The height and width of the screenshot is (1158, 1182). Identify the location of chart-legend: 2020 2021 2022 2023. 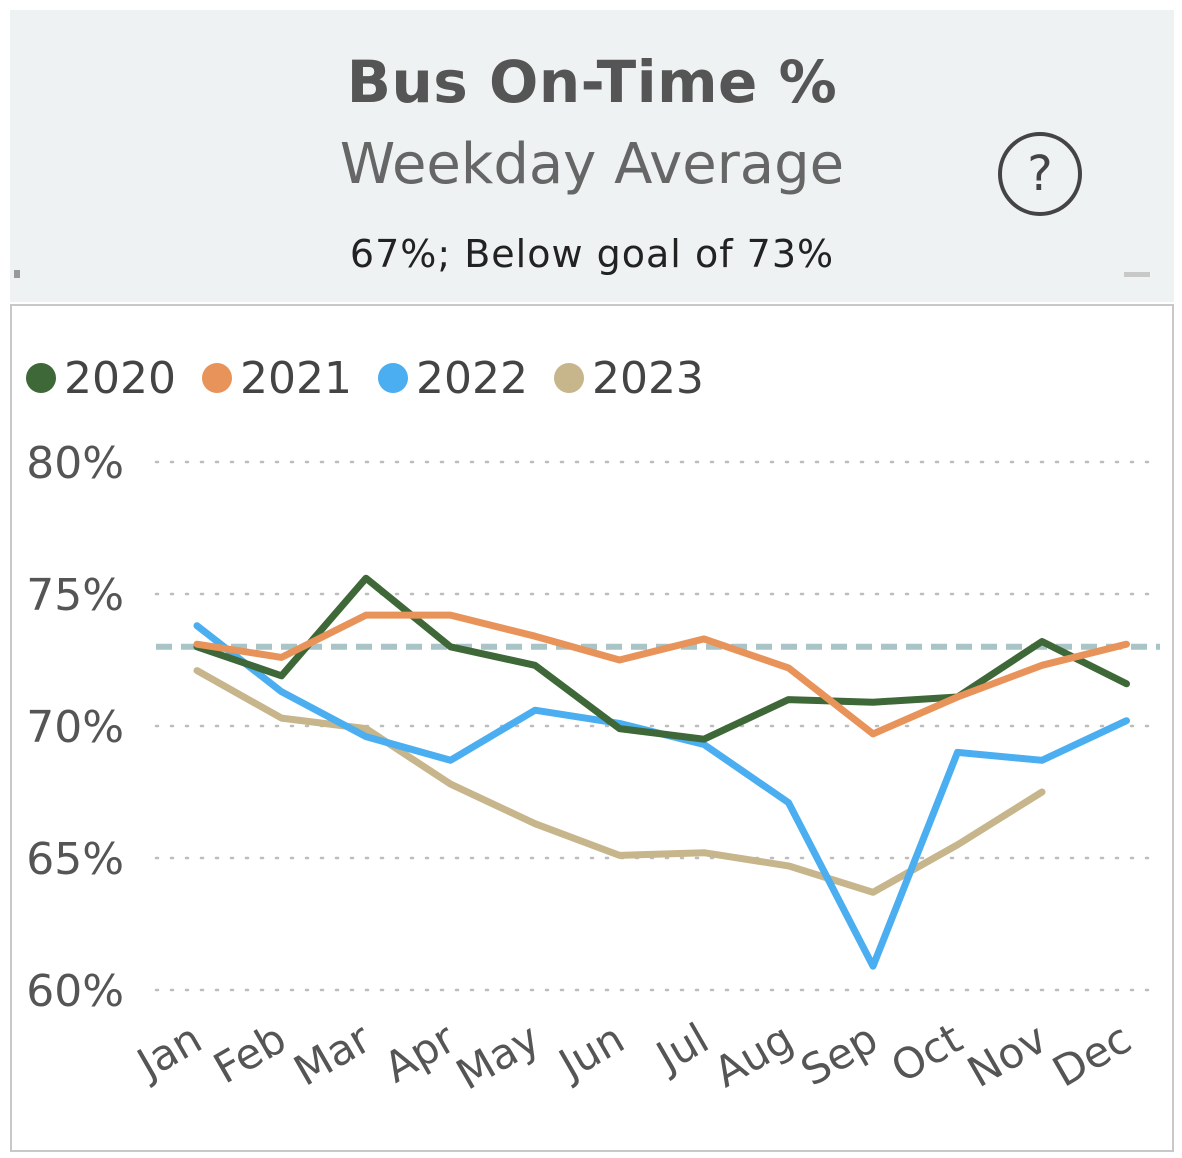
(378, 378).